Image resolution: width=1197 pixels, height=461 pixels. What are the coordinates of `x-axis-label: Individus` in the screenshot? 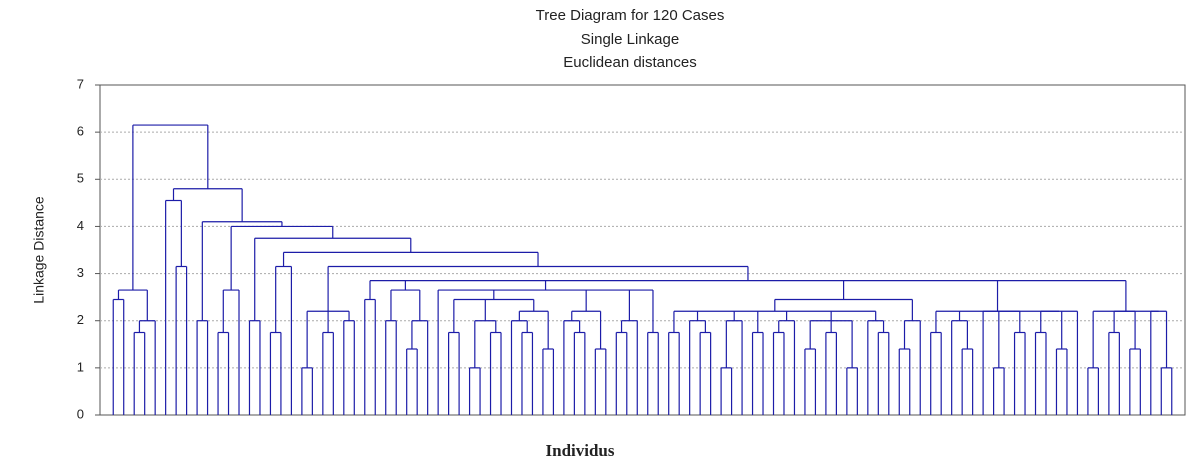 It's located at (580, 450).